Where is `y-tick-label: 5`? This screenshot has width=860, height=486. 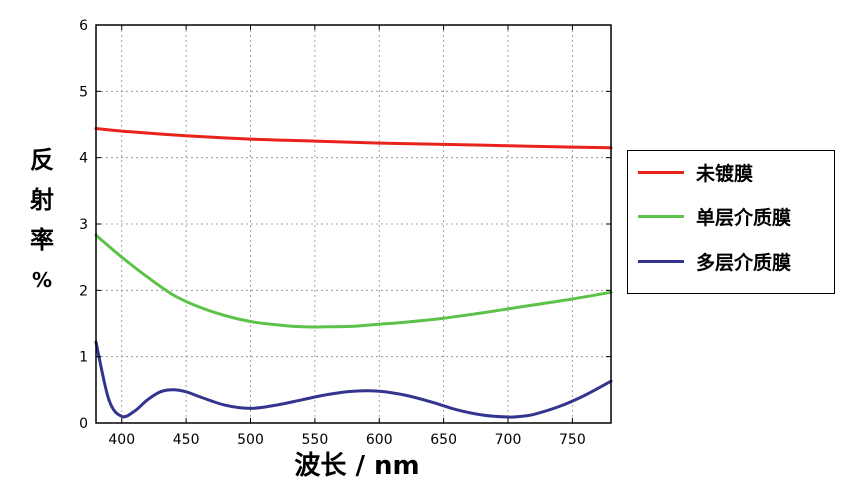
y-tick-label: 5 is located at coordinates (83, 92).